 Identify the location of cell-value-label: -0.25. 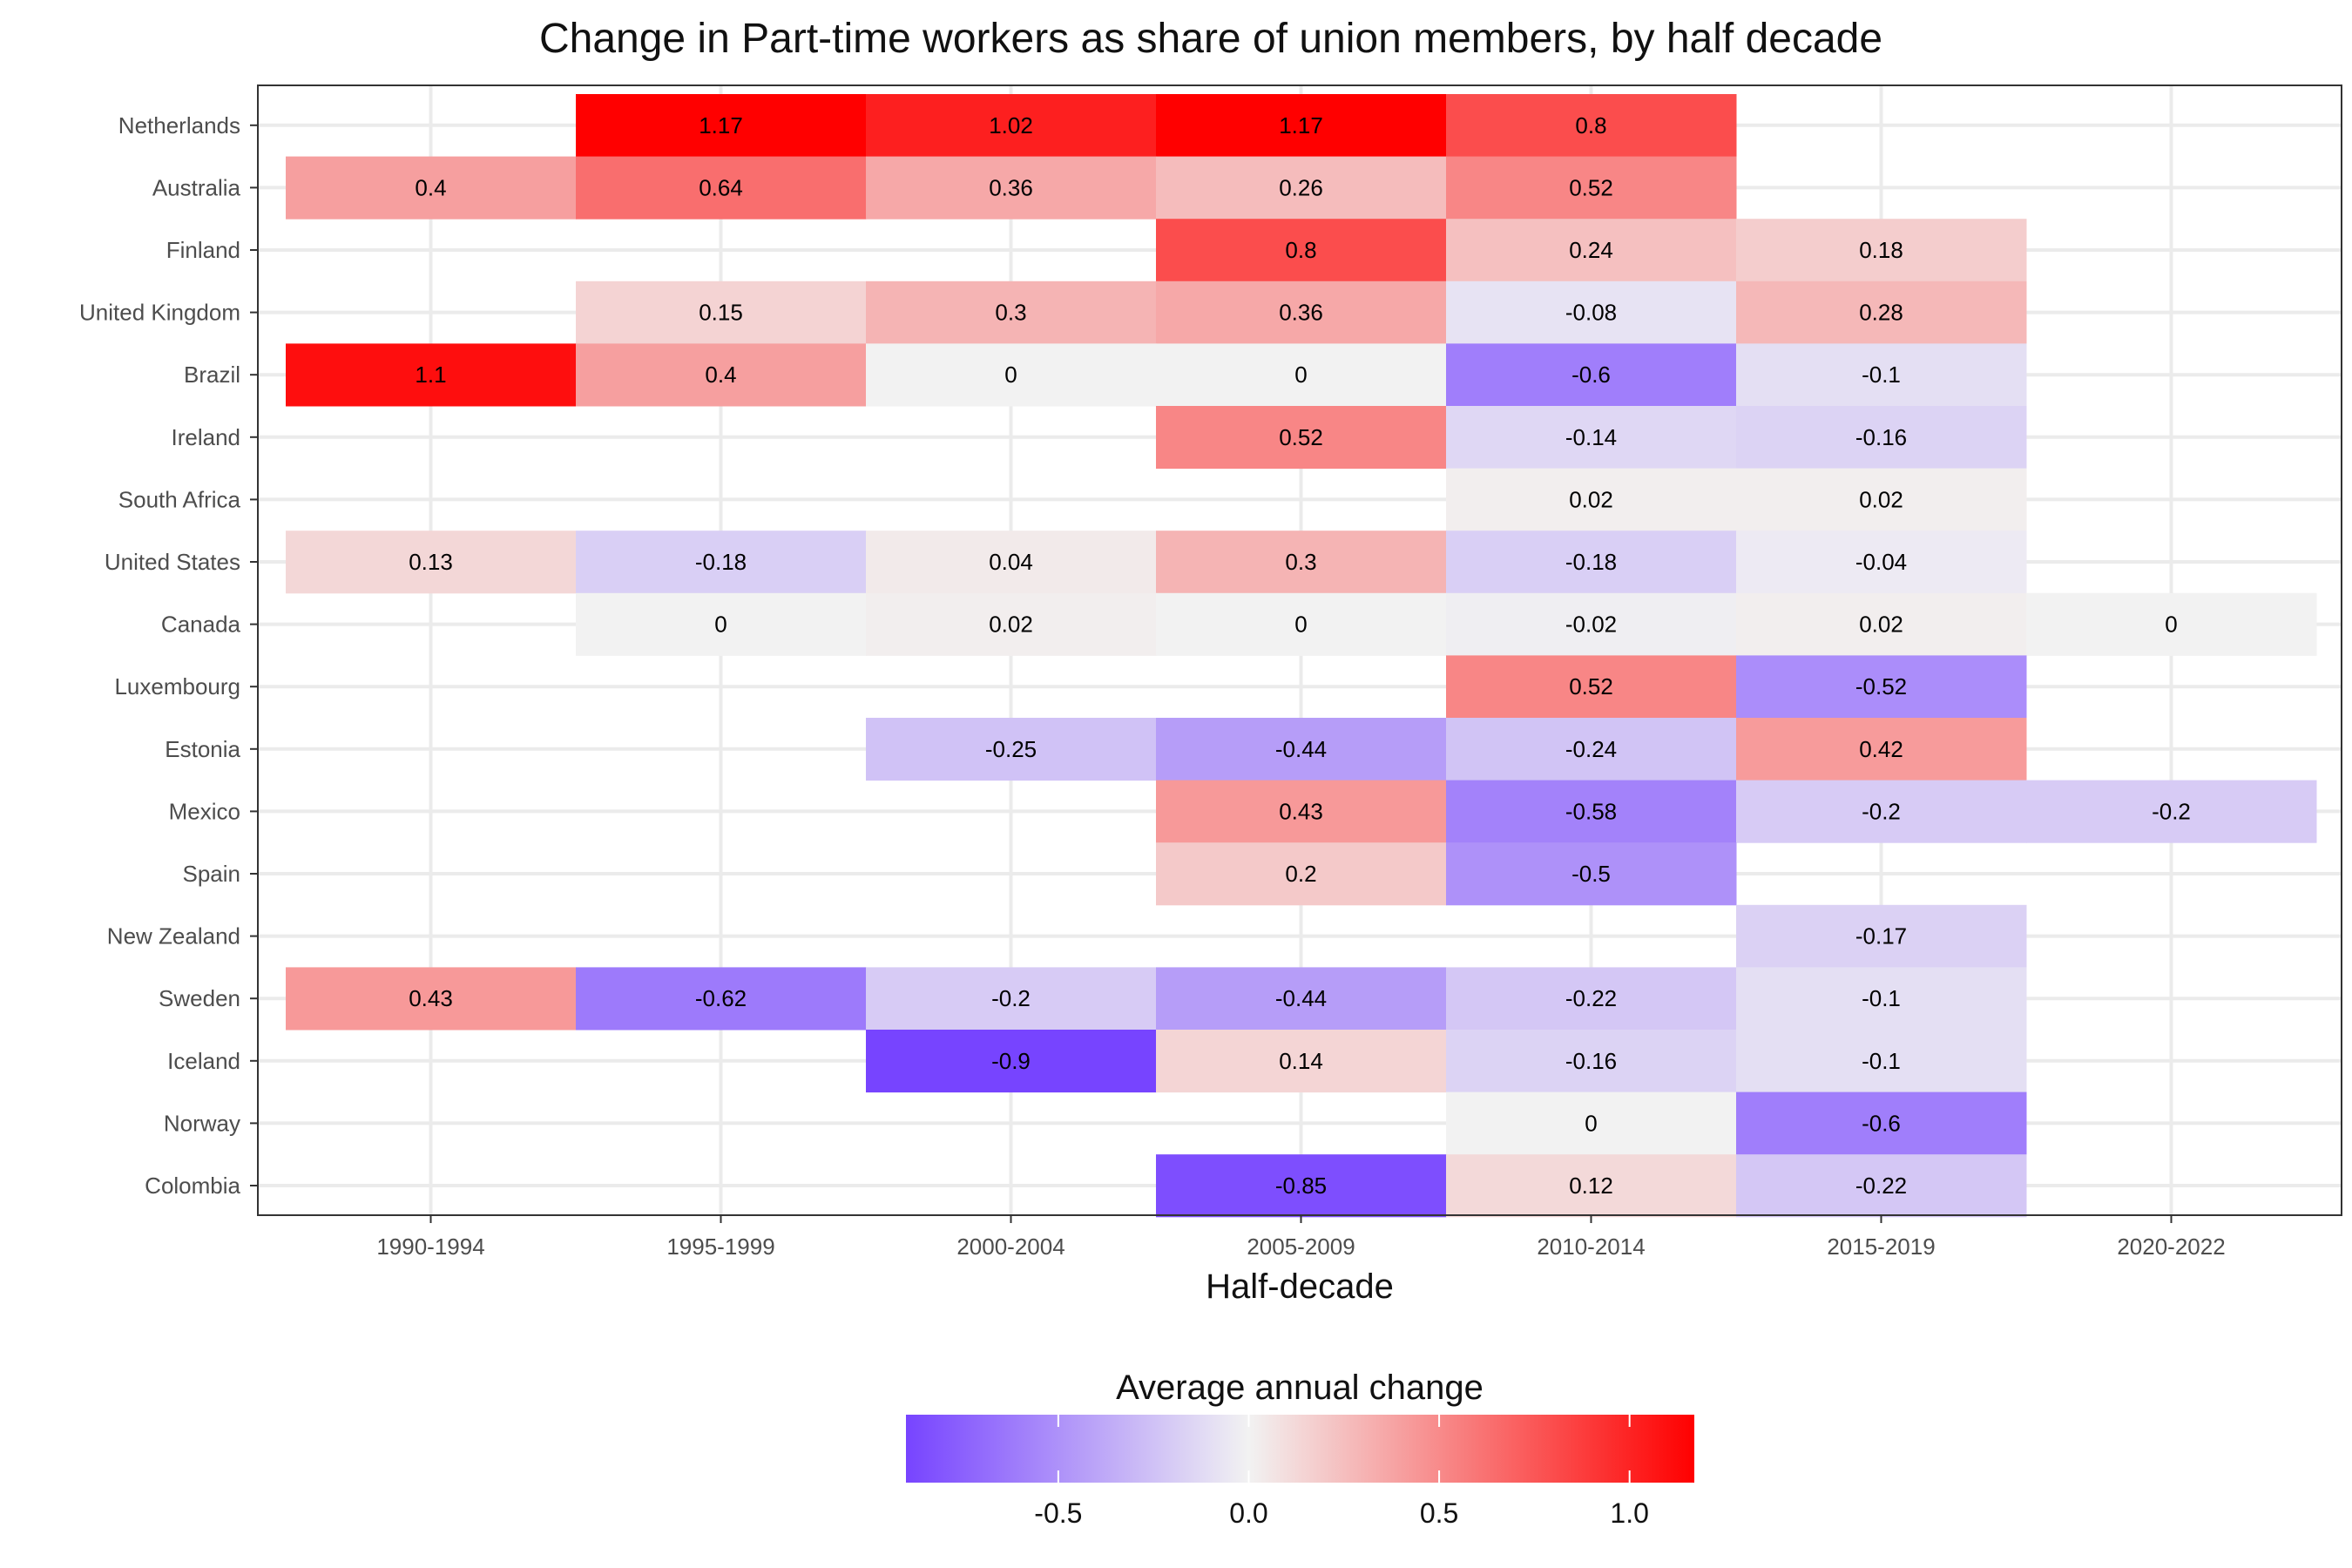
(1011, 749).